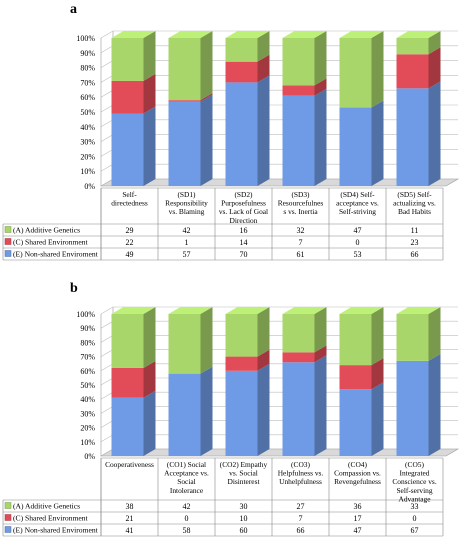 The image size is (474, 547). I want to click on x-category-label: Compassion vs., so click(357, 473).